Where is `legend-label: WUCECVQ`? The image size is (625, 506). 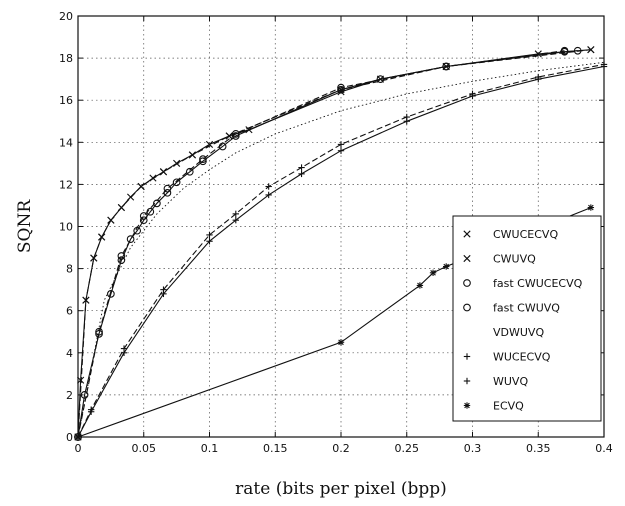 legend-label: WUCECVQ is located at coordinates (522, 357).